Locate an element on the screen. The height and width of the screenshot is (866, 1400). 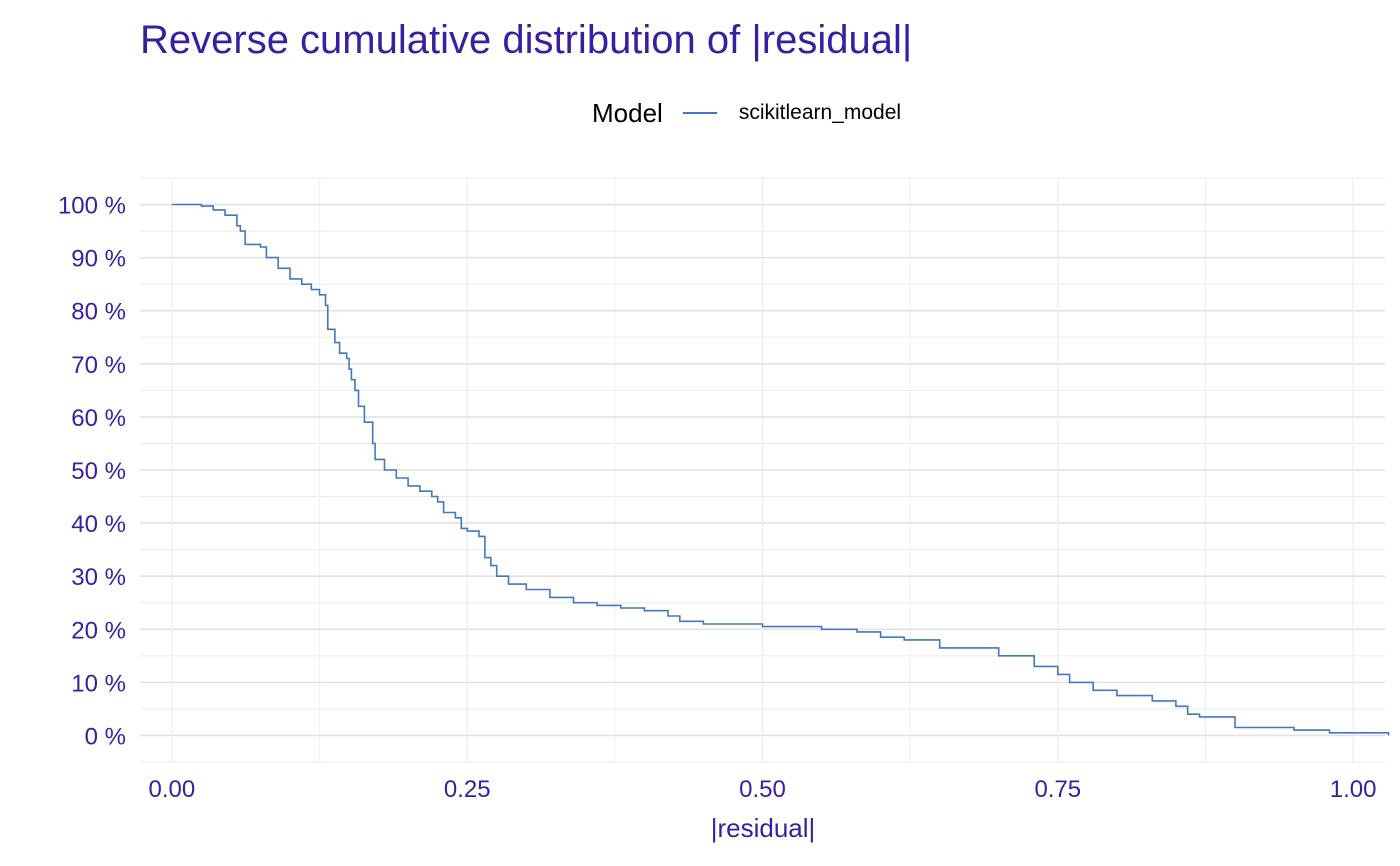
legend-key-line is located at coordinates (699, 113).